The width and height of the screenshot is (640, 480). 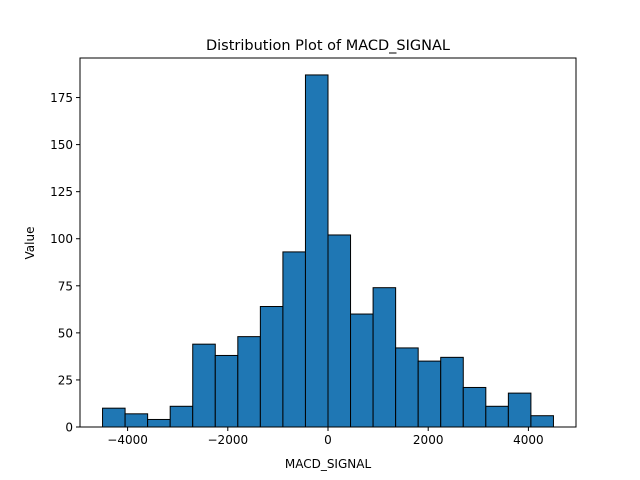 What do you see at coordinates (30, 243) in the screenshot?
I see `y-axis-label: Value` at bounding box center [30, 243].